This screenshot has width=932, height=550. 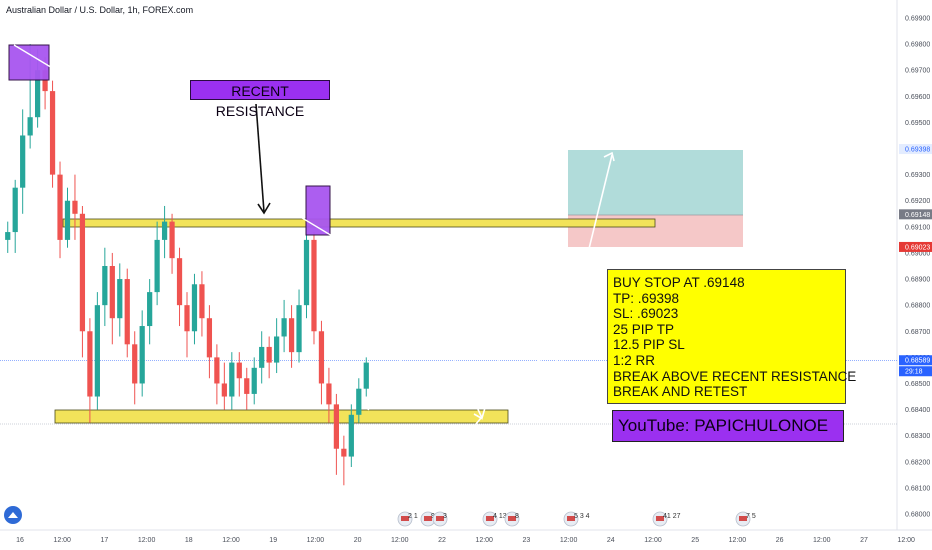 I want to click on time-tick-label: 20, so click(x=358, y=540).